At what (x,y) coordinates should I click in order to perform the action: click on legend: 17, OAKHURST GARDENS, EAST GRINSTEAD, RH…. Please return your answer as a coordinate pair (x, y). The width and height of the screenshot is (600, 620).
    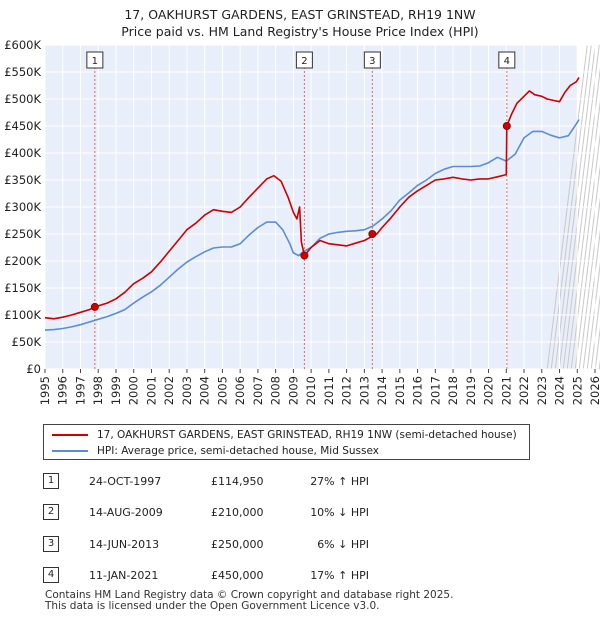
    Looking at the image, I should click on (286, 442).